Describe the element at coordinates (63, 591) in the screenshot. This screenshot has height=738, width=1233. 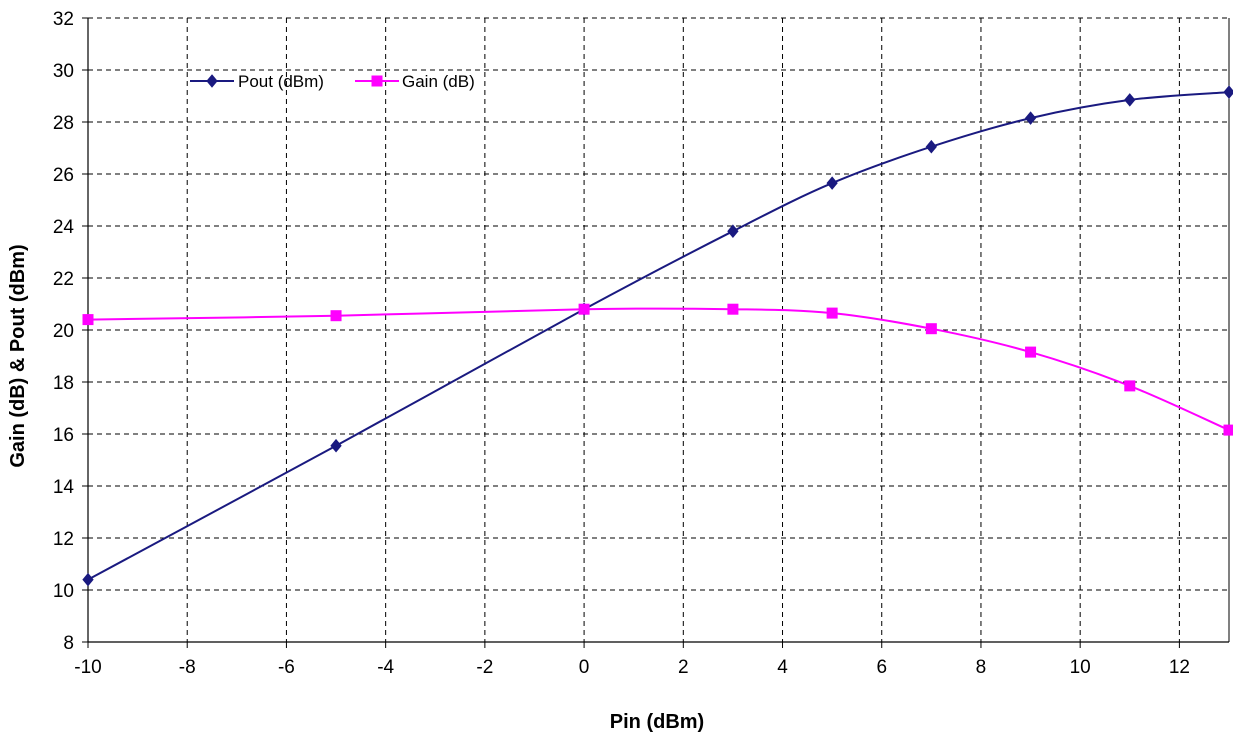
I see `y-tick-label: 10` at that location.